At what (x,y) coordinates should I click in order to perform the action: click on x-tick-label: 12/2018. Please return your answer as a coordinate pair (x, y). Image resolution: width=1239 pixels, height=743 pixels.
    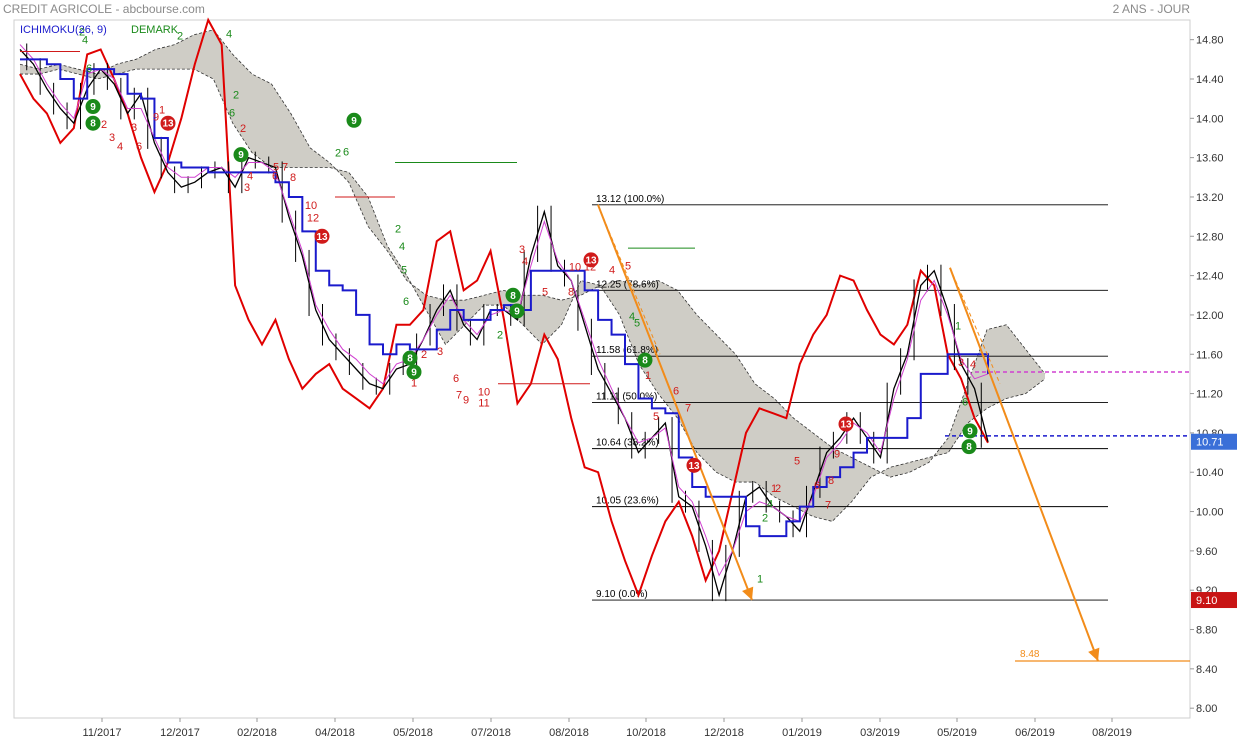
    Looking at the image, I should click on (724, 733).